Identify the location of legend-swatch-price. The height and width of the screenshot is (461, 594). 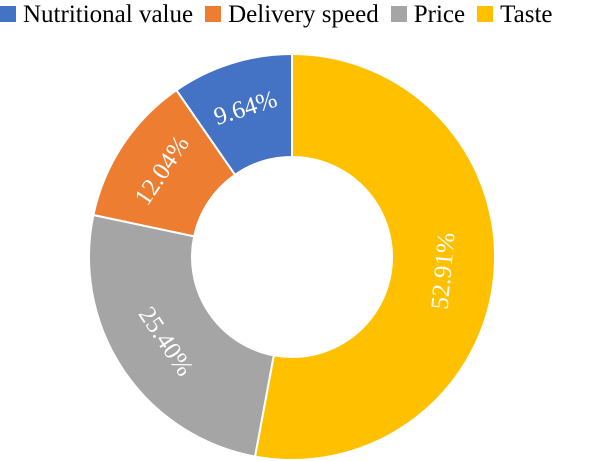
(398, 14).